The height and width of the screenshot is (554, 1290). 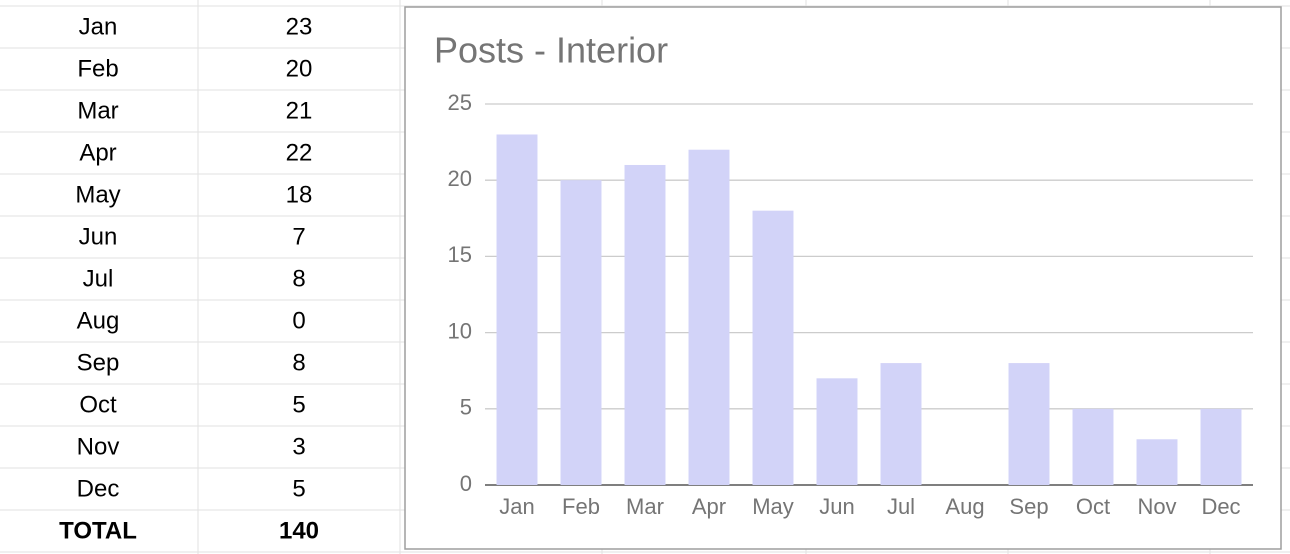 I want to click on x-tick-label: May, so click(x=773, y=506).